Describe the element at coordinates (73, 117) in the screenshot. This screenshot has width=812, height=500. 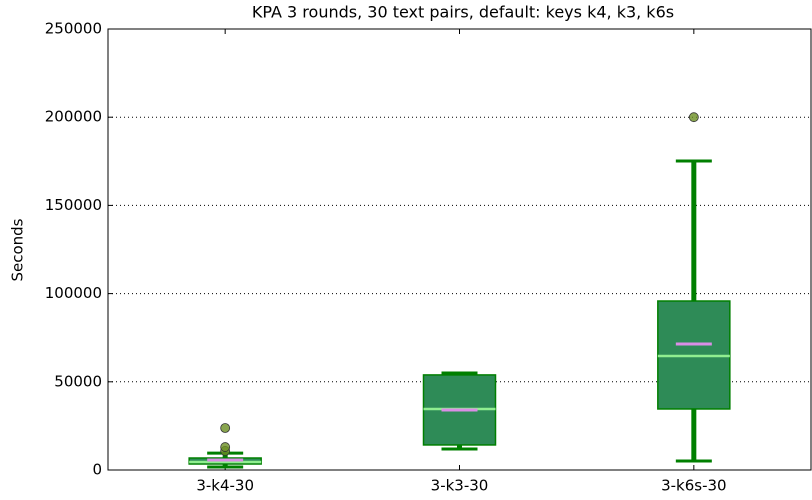
I see `y-tick-label: 200000` at that location.